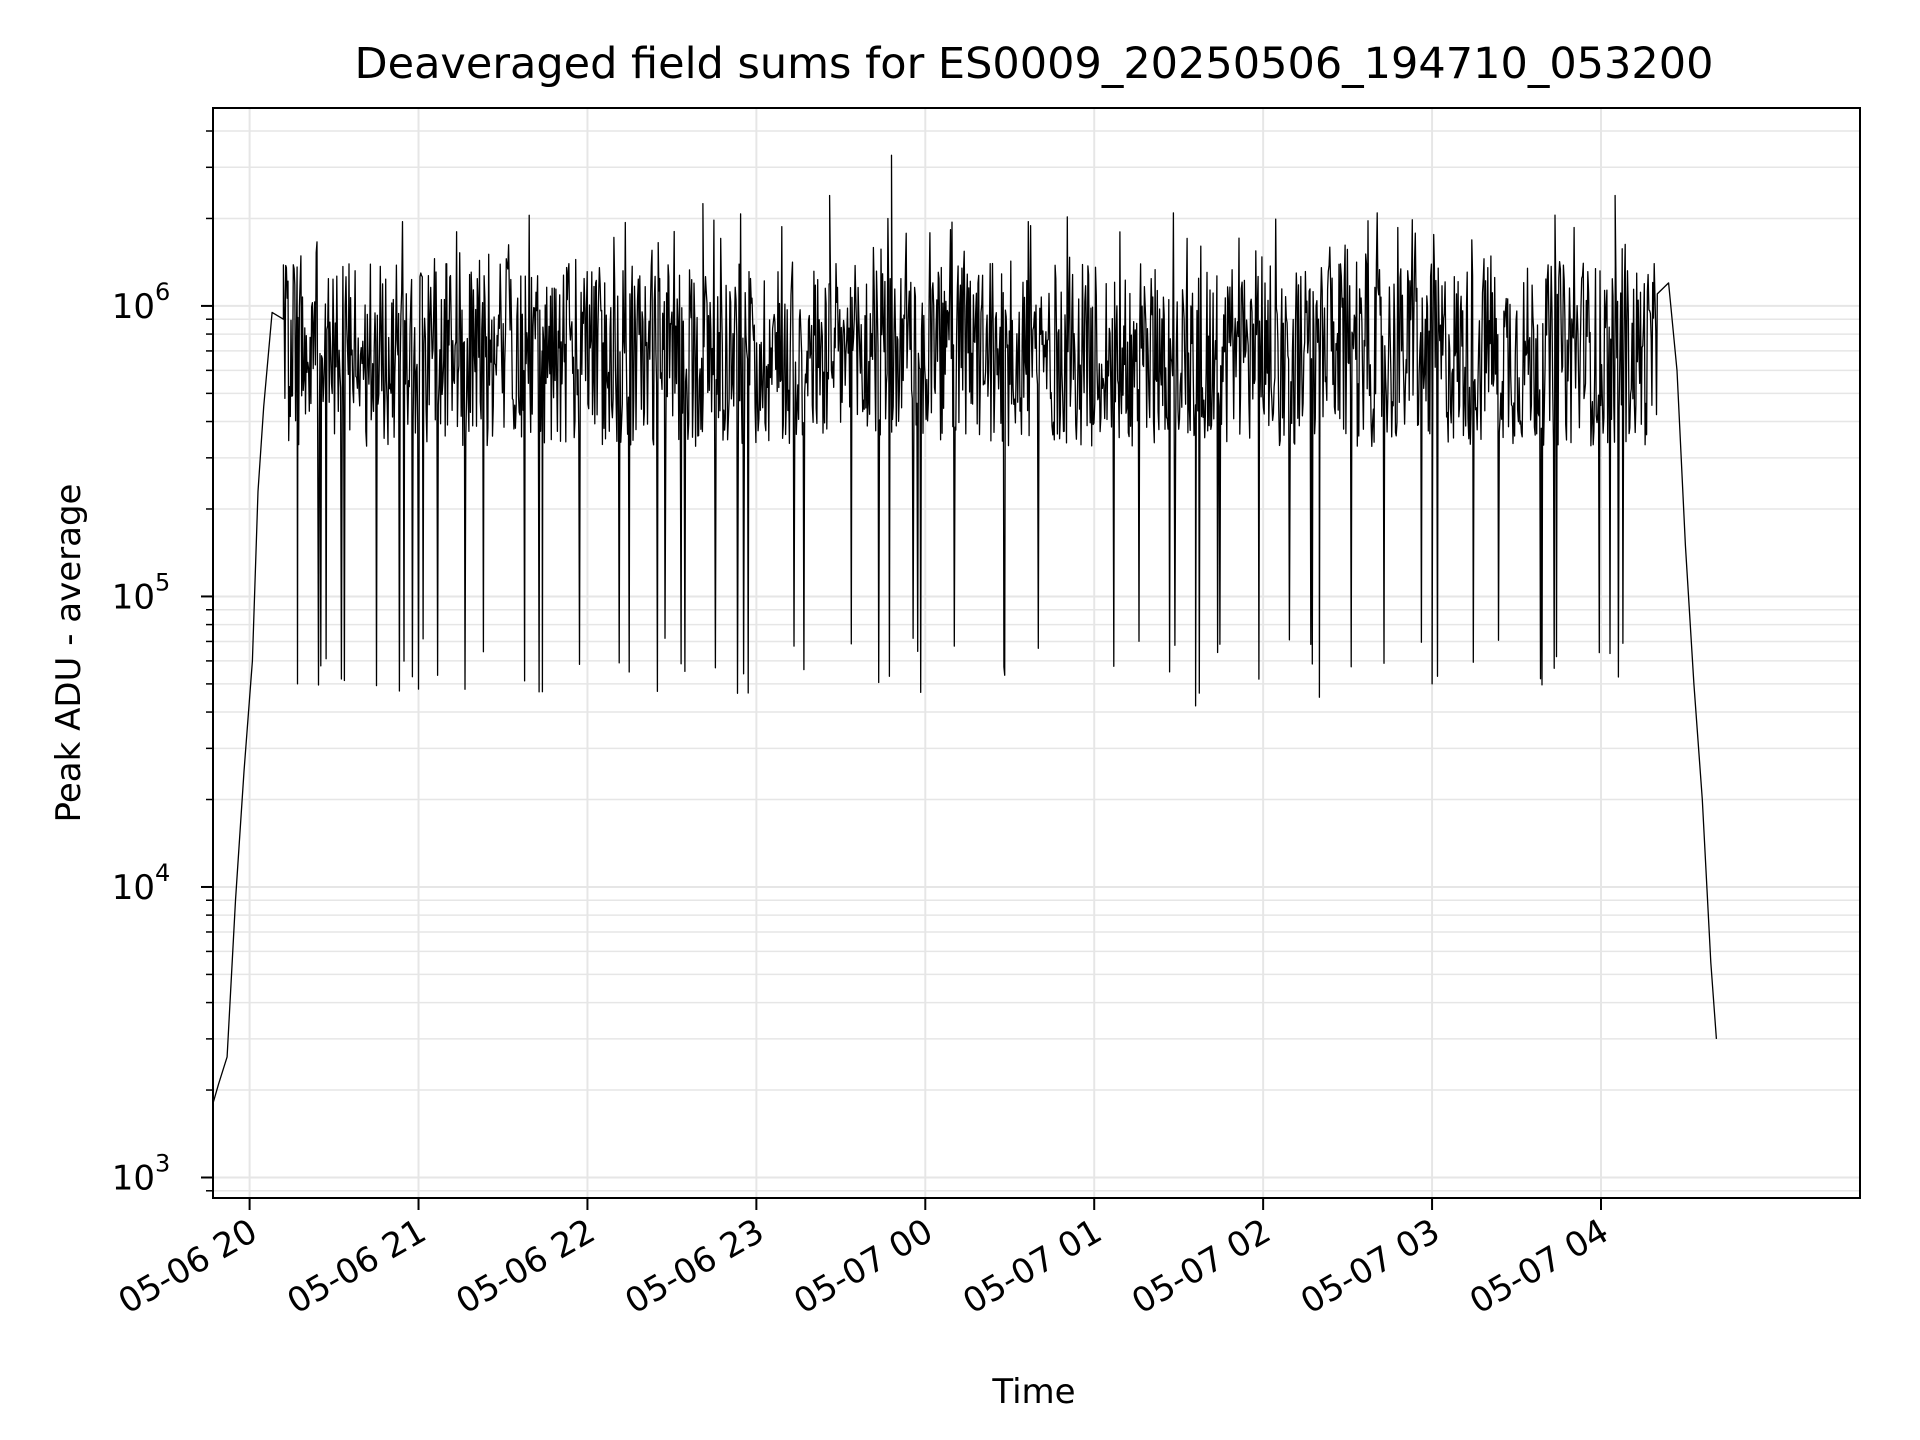 Image resolution: width=1920 pixels, height=1440 pixels. Describe the element at coordinates (162, 582) in the screenshot. I see `y-tick-exponent: 5` at that location.